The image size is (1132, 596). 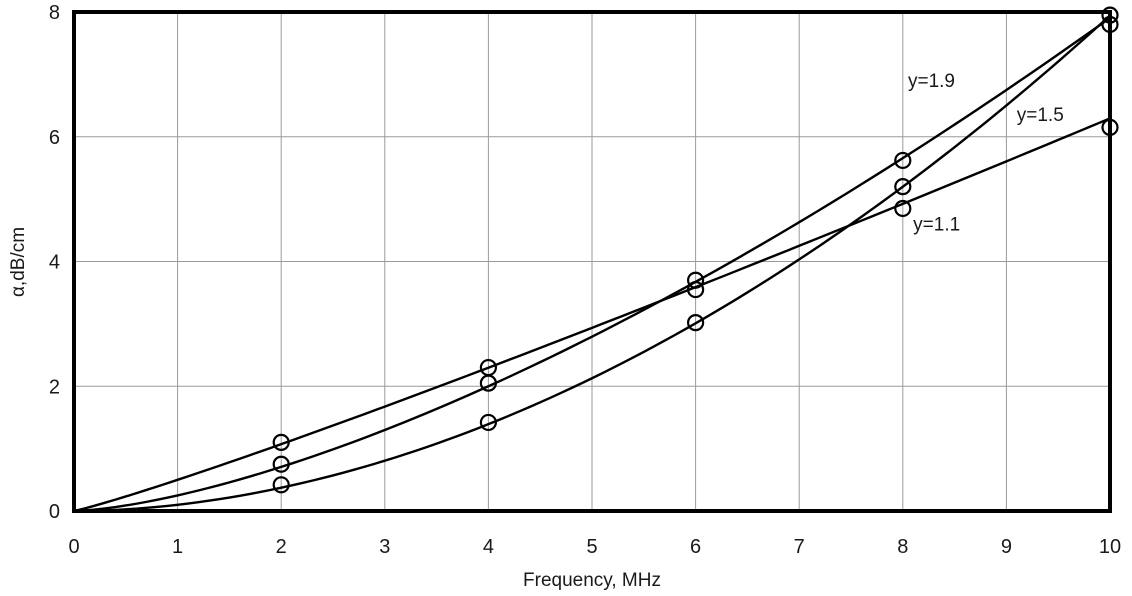 What do you see at coordinates (799, 547) in the screenshot?
I see `x-tick-label-7: 7` at bounding box center [799, 547].